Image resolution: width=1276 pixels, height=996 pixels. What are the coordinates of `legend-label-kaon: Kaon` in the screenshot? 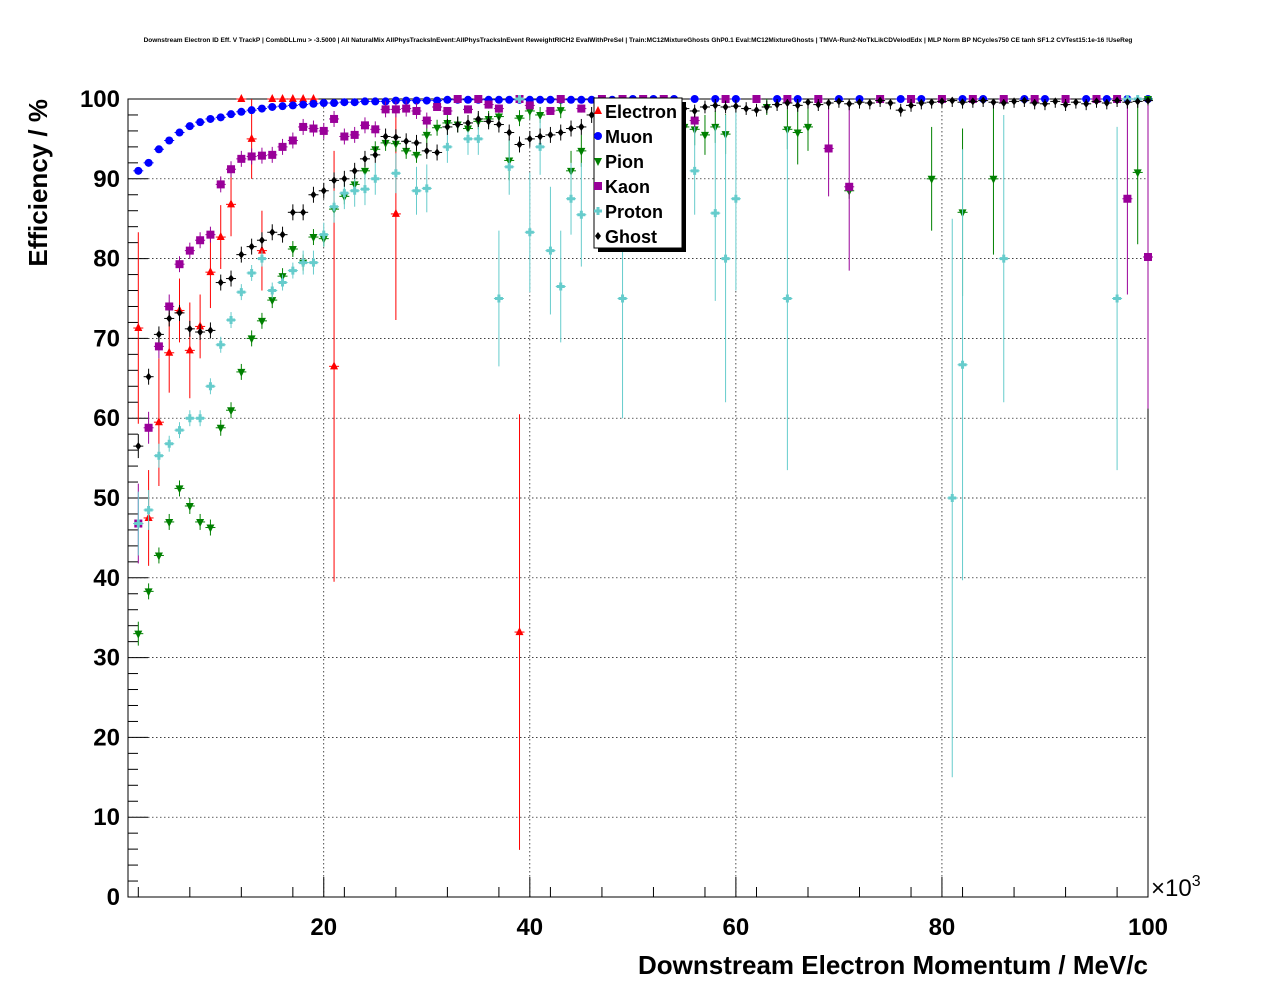 It's located at (627, 187).